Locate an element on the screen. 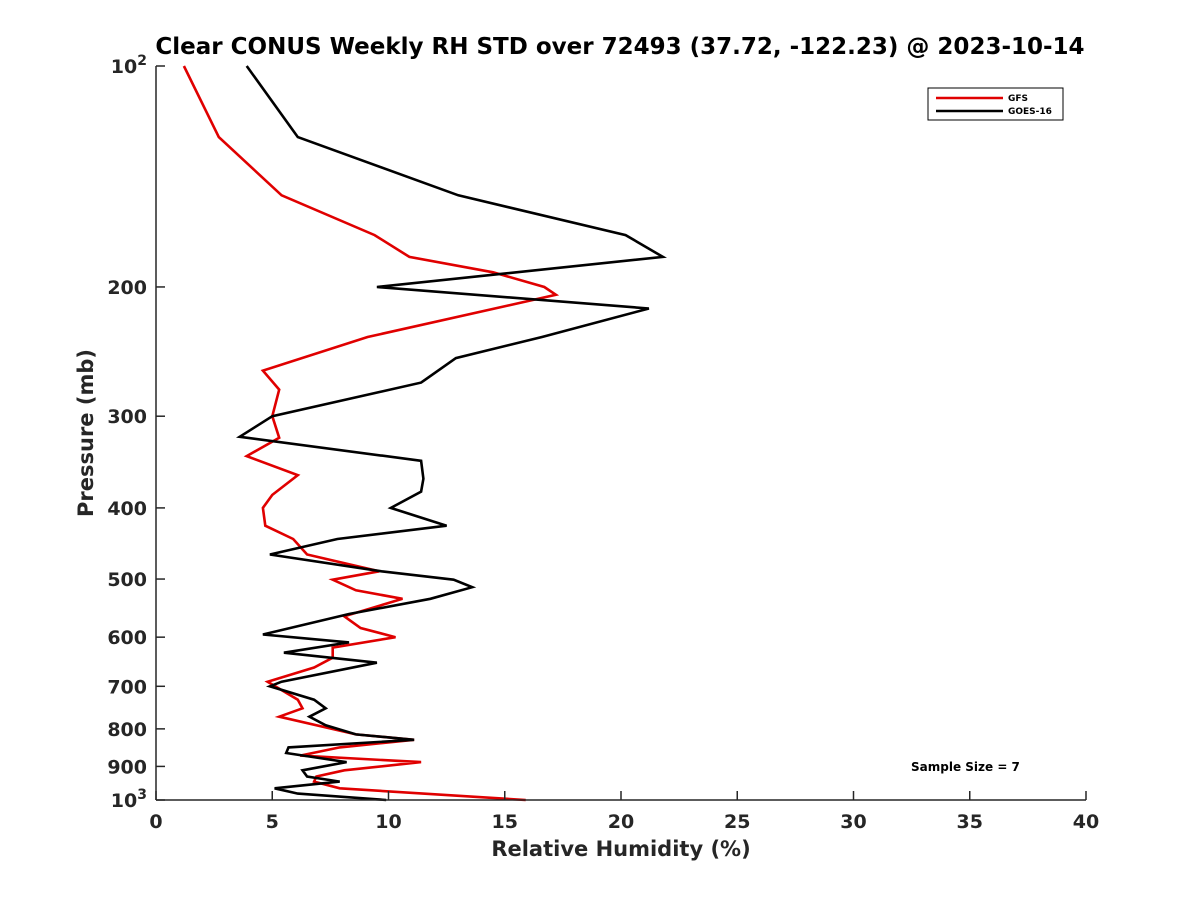 The image size is (1200, 900). x-tick-label: 35 is located at coordinates (970, 822).